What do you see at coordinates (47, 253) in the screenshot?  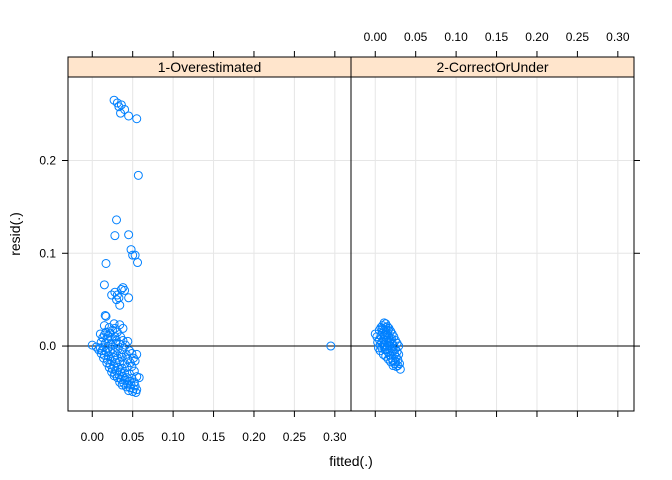 I see `y-tick-label: 0.1` at bounding box center [47, 253].